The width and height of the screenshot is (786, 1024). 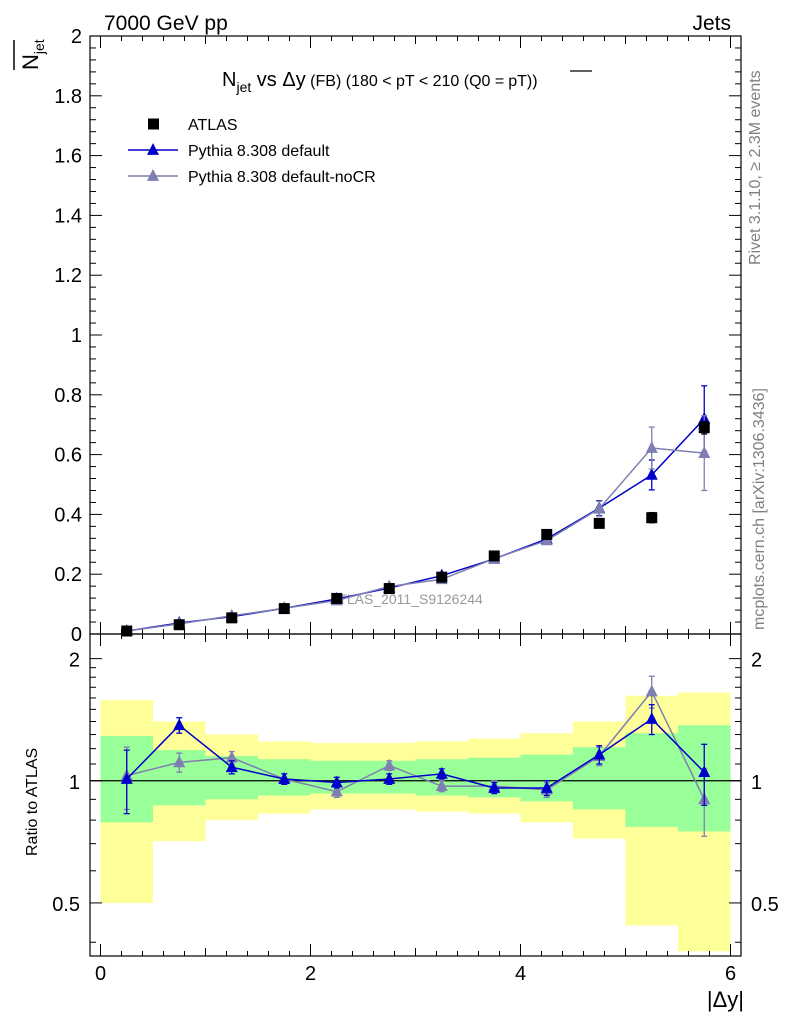 I want to click on legend-item: ATLAS, so click(x=193, y=125).